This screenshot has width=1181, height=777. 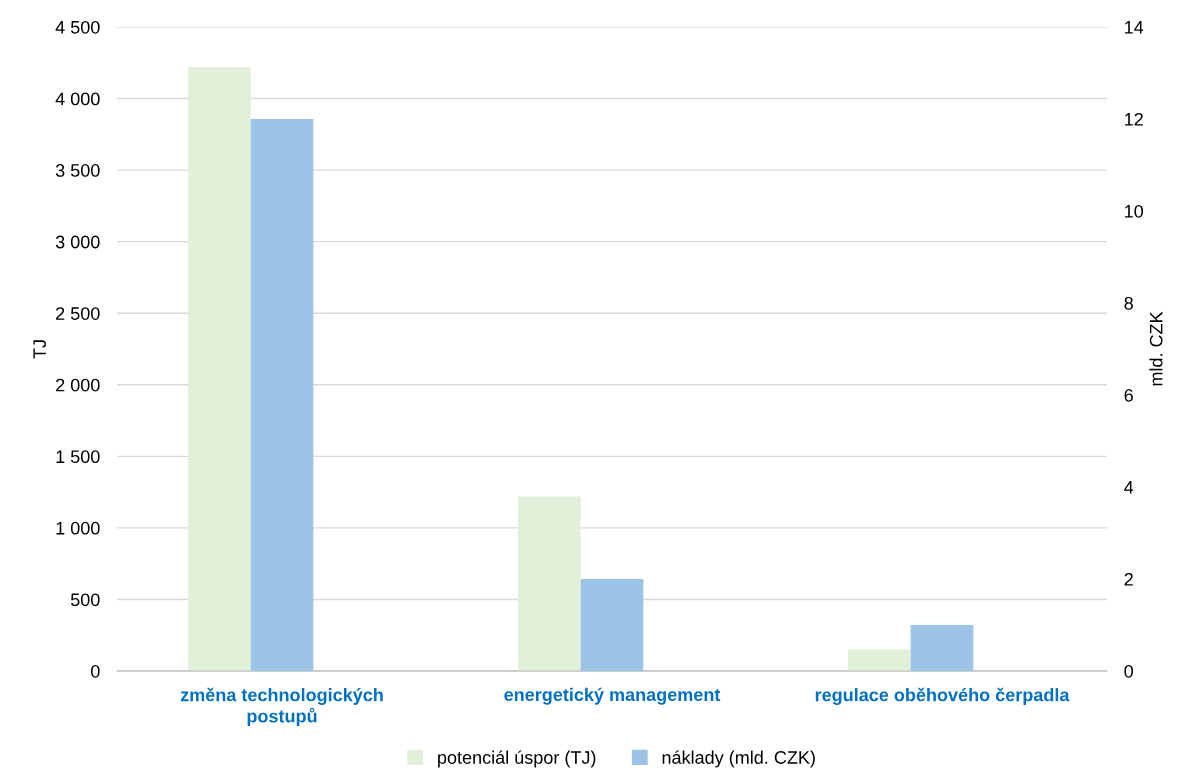 What do you see at coordinates (85, 600) in the screenshot?
I see `y-tick-label: 500` at bounding box center [85, 600].